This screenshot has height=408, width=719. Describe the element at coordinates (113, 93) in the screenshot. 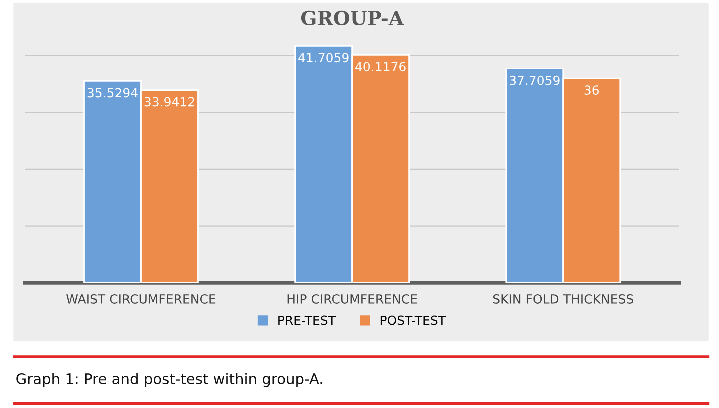

I see `data-label: 35.5294` at that location.